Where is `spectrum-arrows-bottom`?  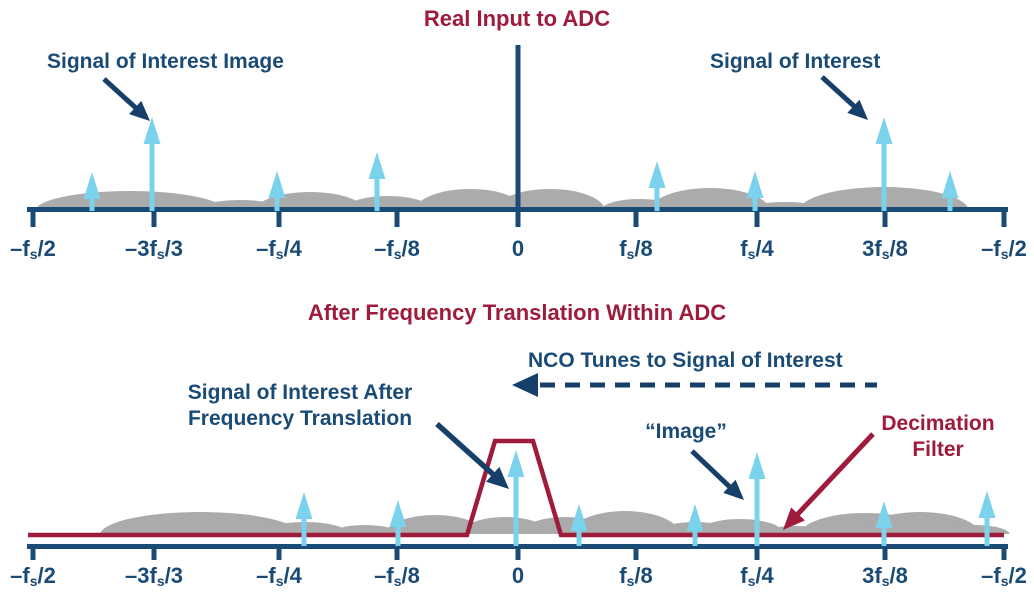 spectrum-arrows-bottom is located at coordinates (645, 498).